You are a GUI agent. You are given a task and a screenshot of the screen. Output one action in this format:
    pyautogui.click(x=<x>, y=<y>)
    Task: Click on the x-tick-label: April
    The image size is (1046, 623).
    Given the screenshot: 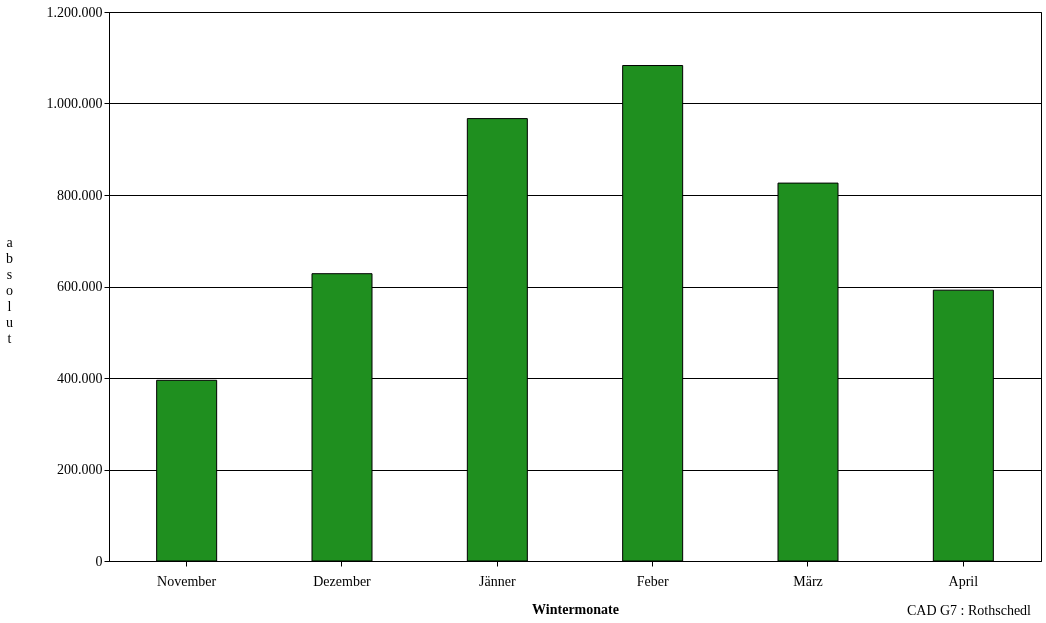 What is the action you would take?
    pyautogui.click(x=963, y=581)
    